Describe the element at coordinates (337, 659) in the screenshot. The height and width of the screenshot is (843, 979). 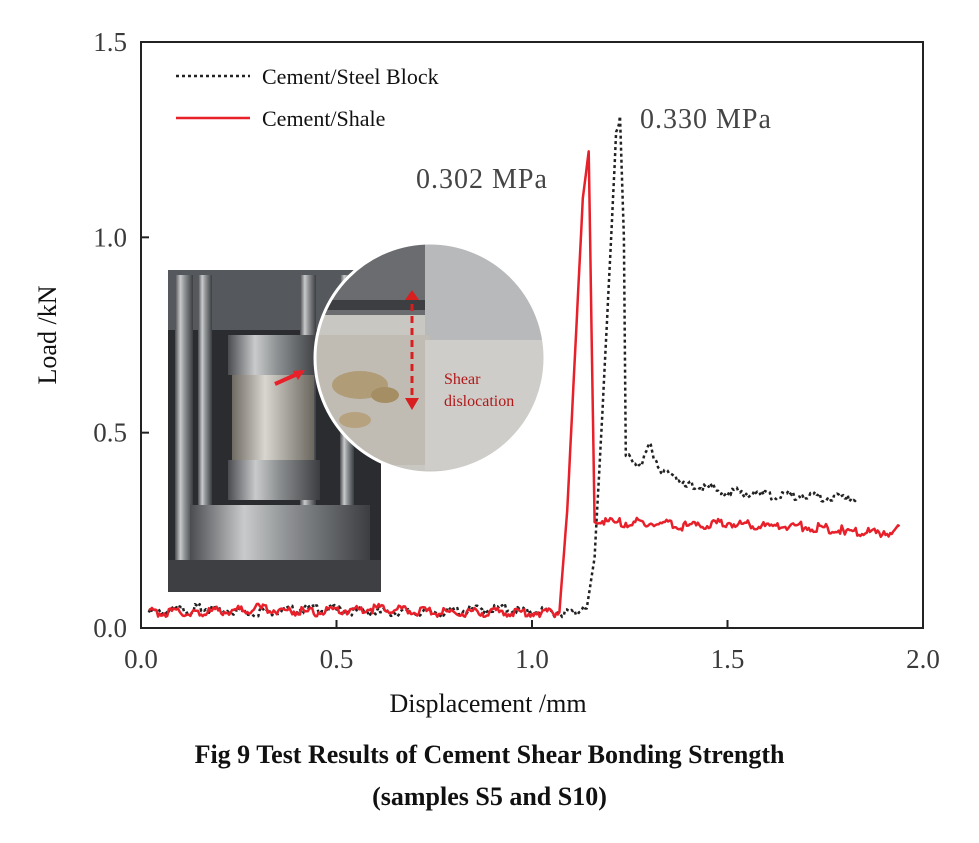
I see `x-tick-label: 0.5` at that location.